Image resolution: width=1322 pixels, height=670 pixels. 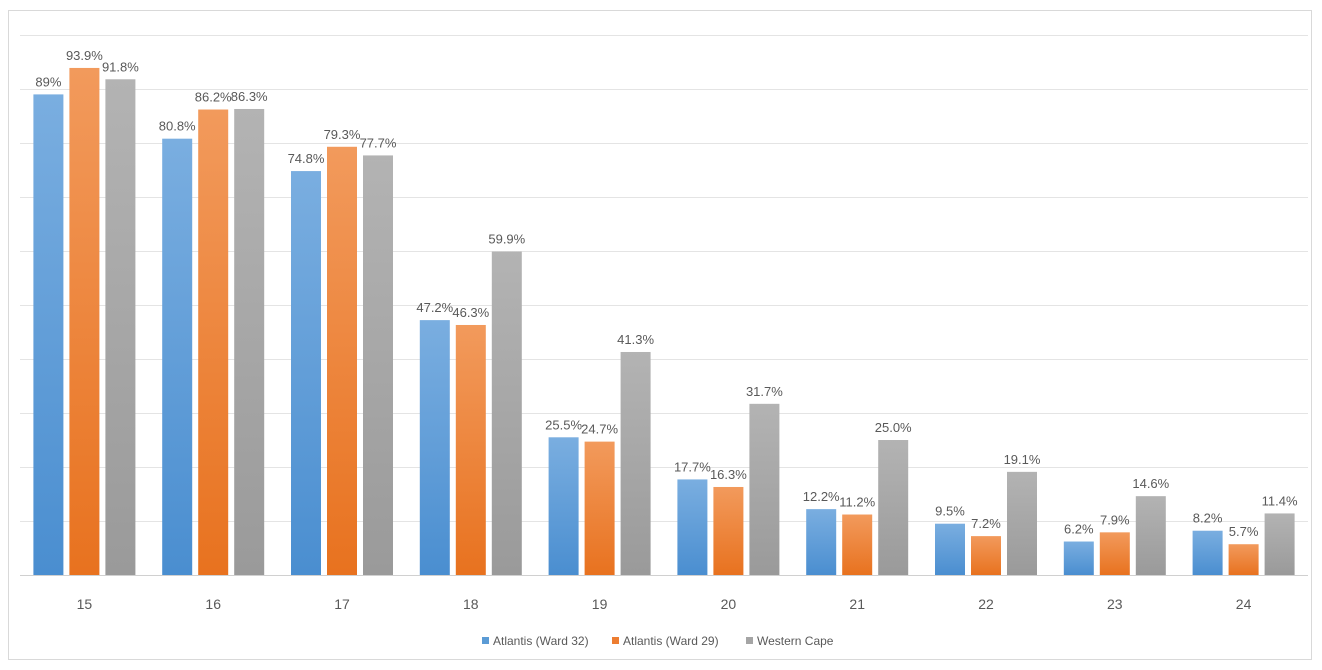 What do you see at coordinates (342, 134) in the screenshot?
I see `data-label: 79.3%` at bounding box center [342, 134].